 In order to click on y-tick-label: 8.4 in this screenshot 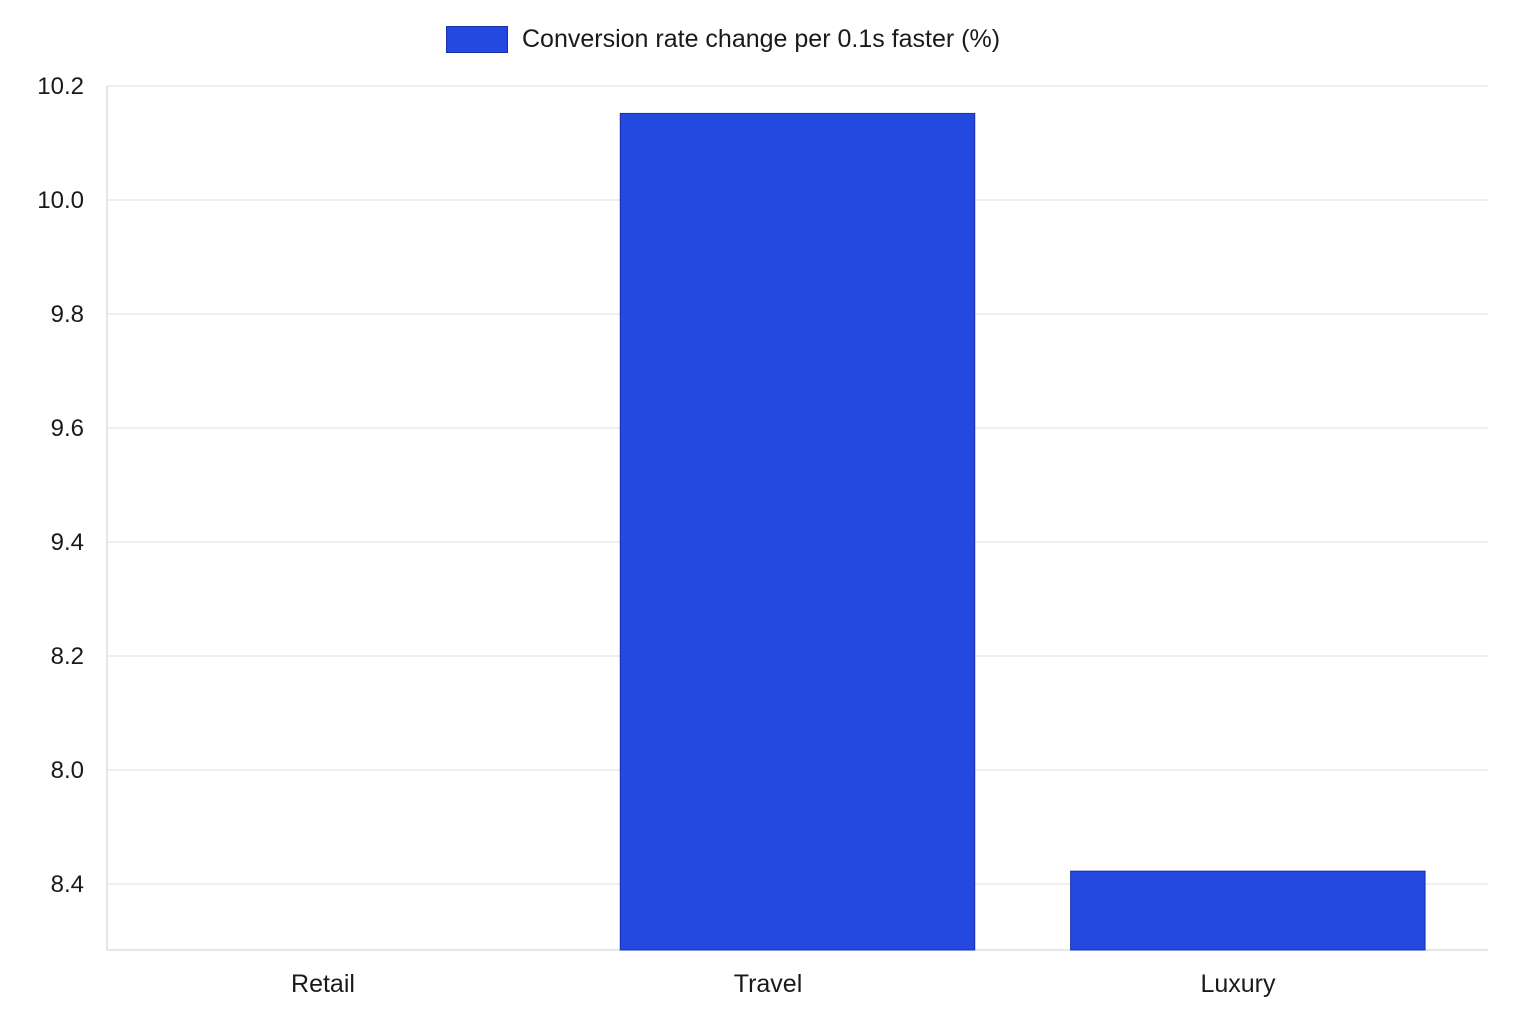, I will do `click(67, 884)`.